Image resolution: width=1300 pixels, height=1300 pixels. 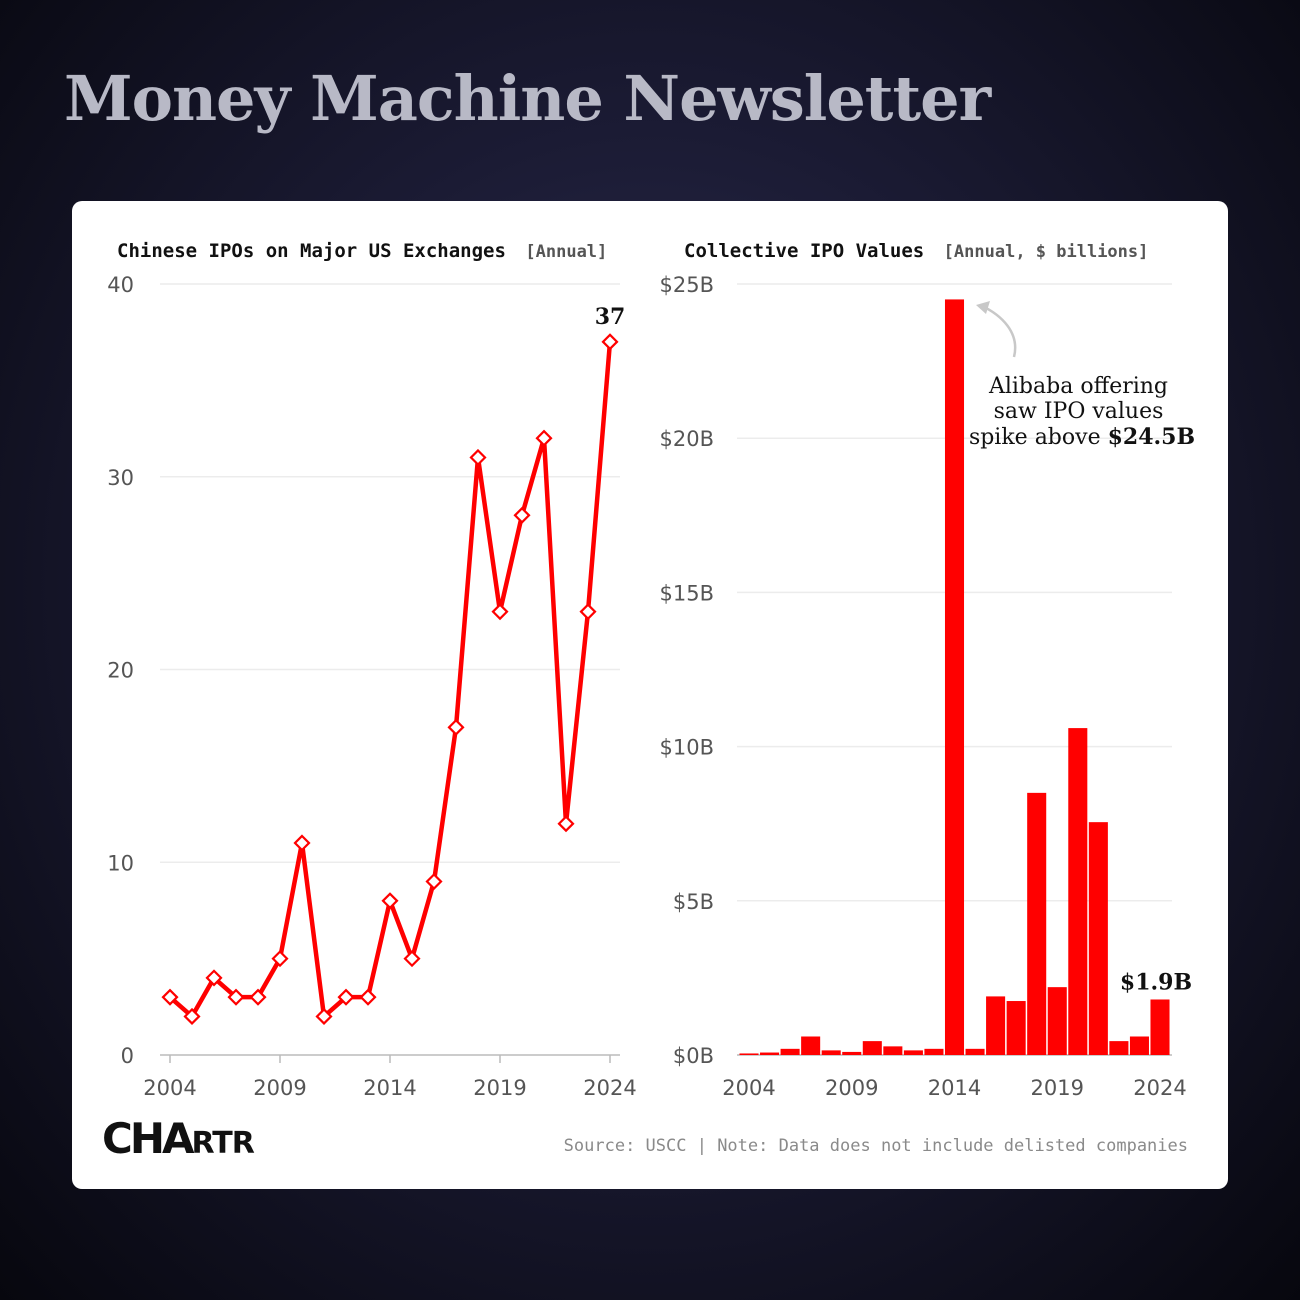 I want to click on y-tick-label: $15B, so click(x=687, y=593).